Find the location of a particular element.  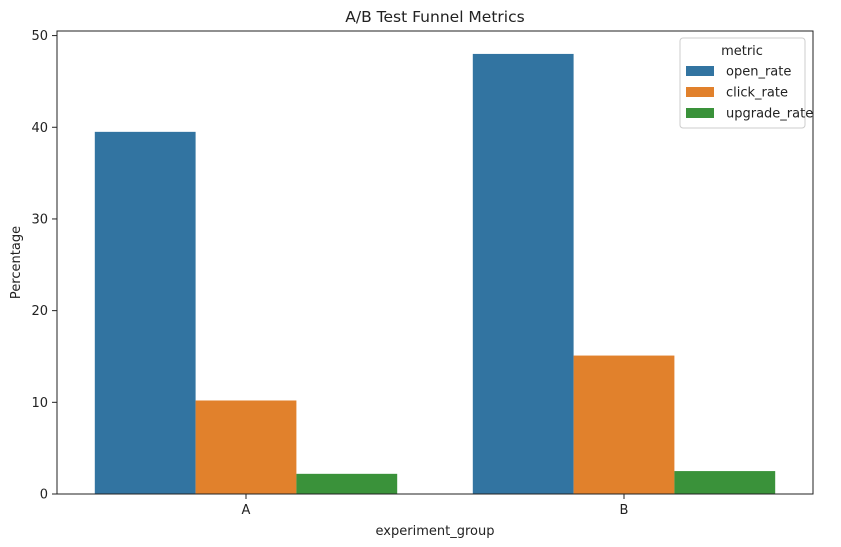

y-tick-label: 40 is located at coordinates (39, 128).